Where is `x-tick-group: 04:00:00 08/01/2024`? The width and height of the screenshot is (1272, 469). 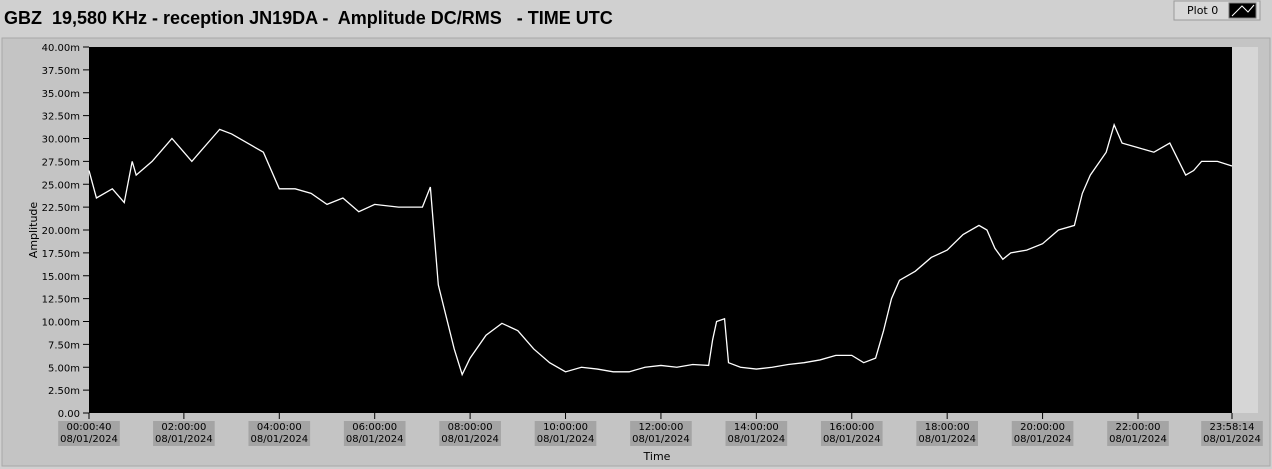
x-tick-group: 04:00:00 08/01/2024 is located at coordinates (279, 433).